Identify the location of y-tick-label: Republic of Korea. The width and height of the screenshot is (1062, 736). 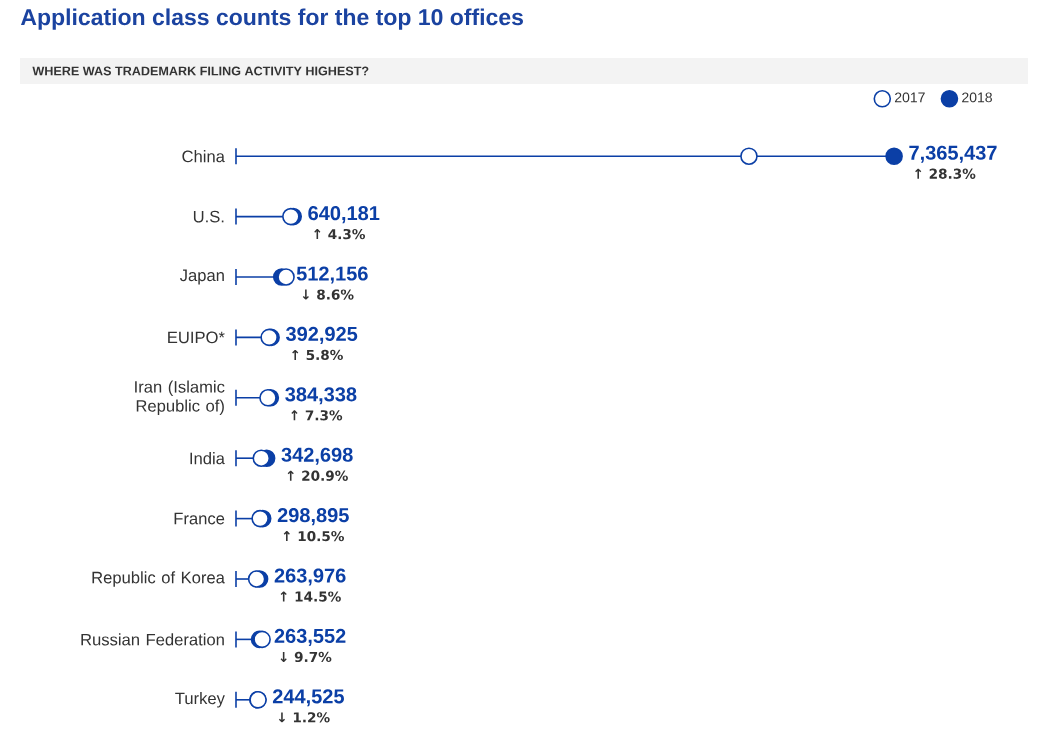
(158, 579).